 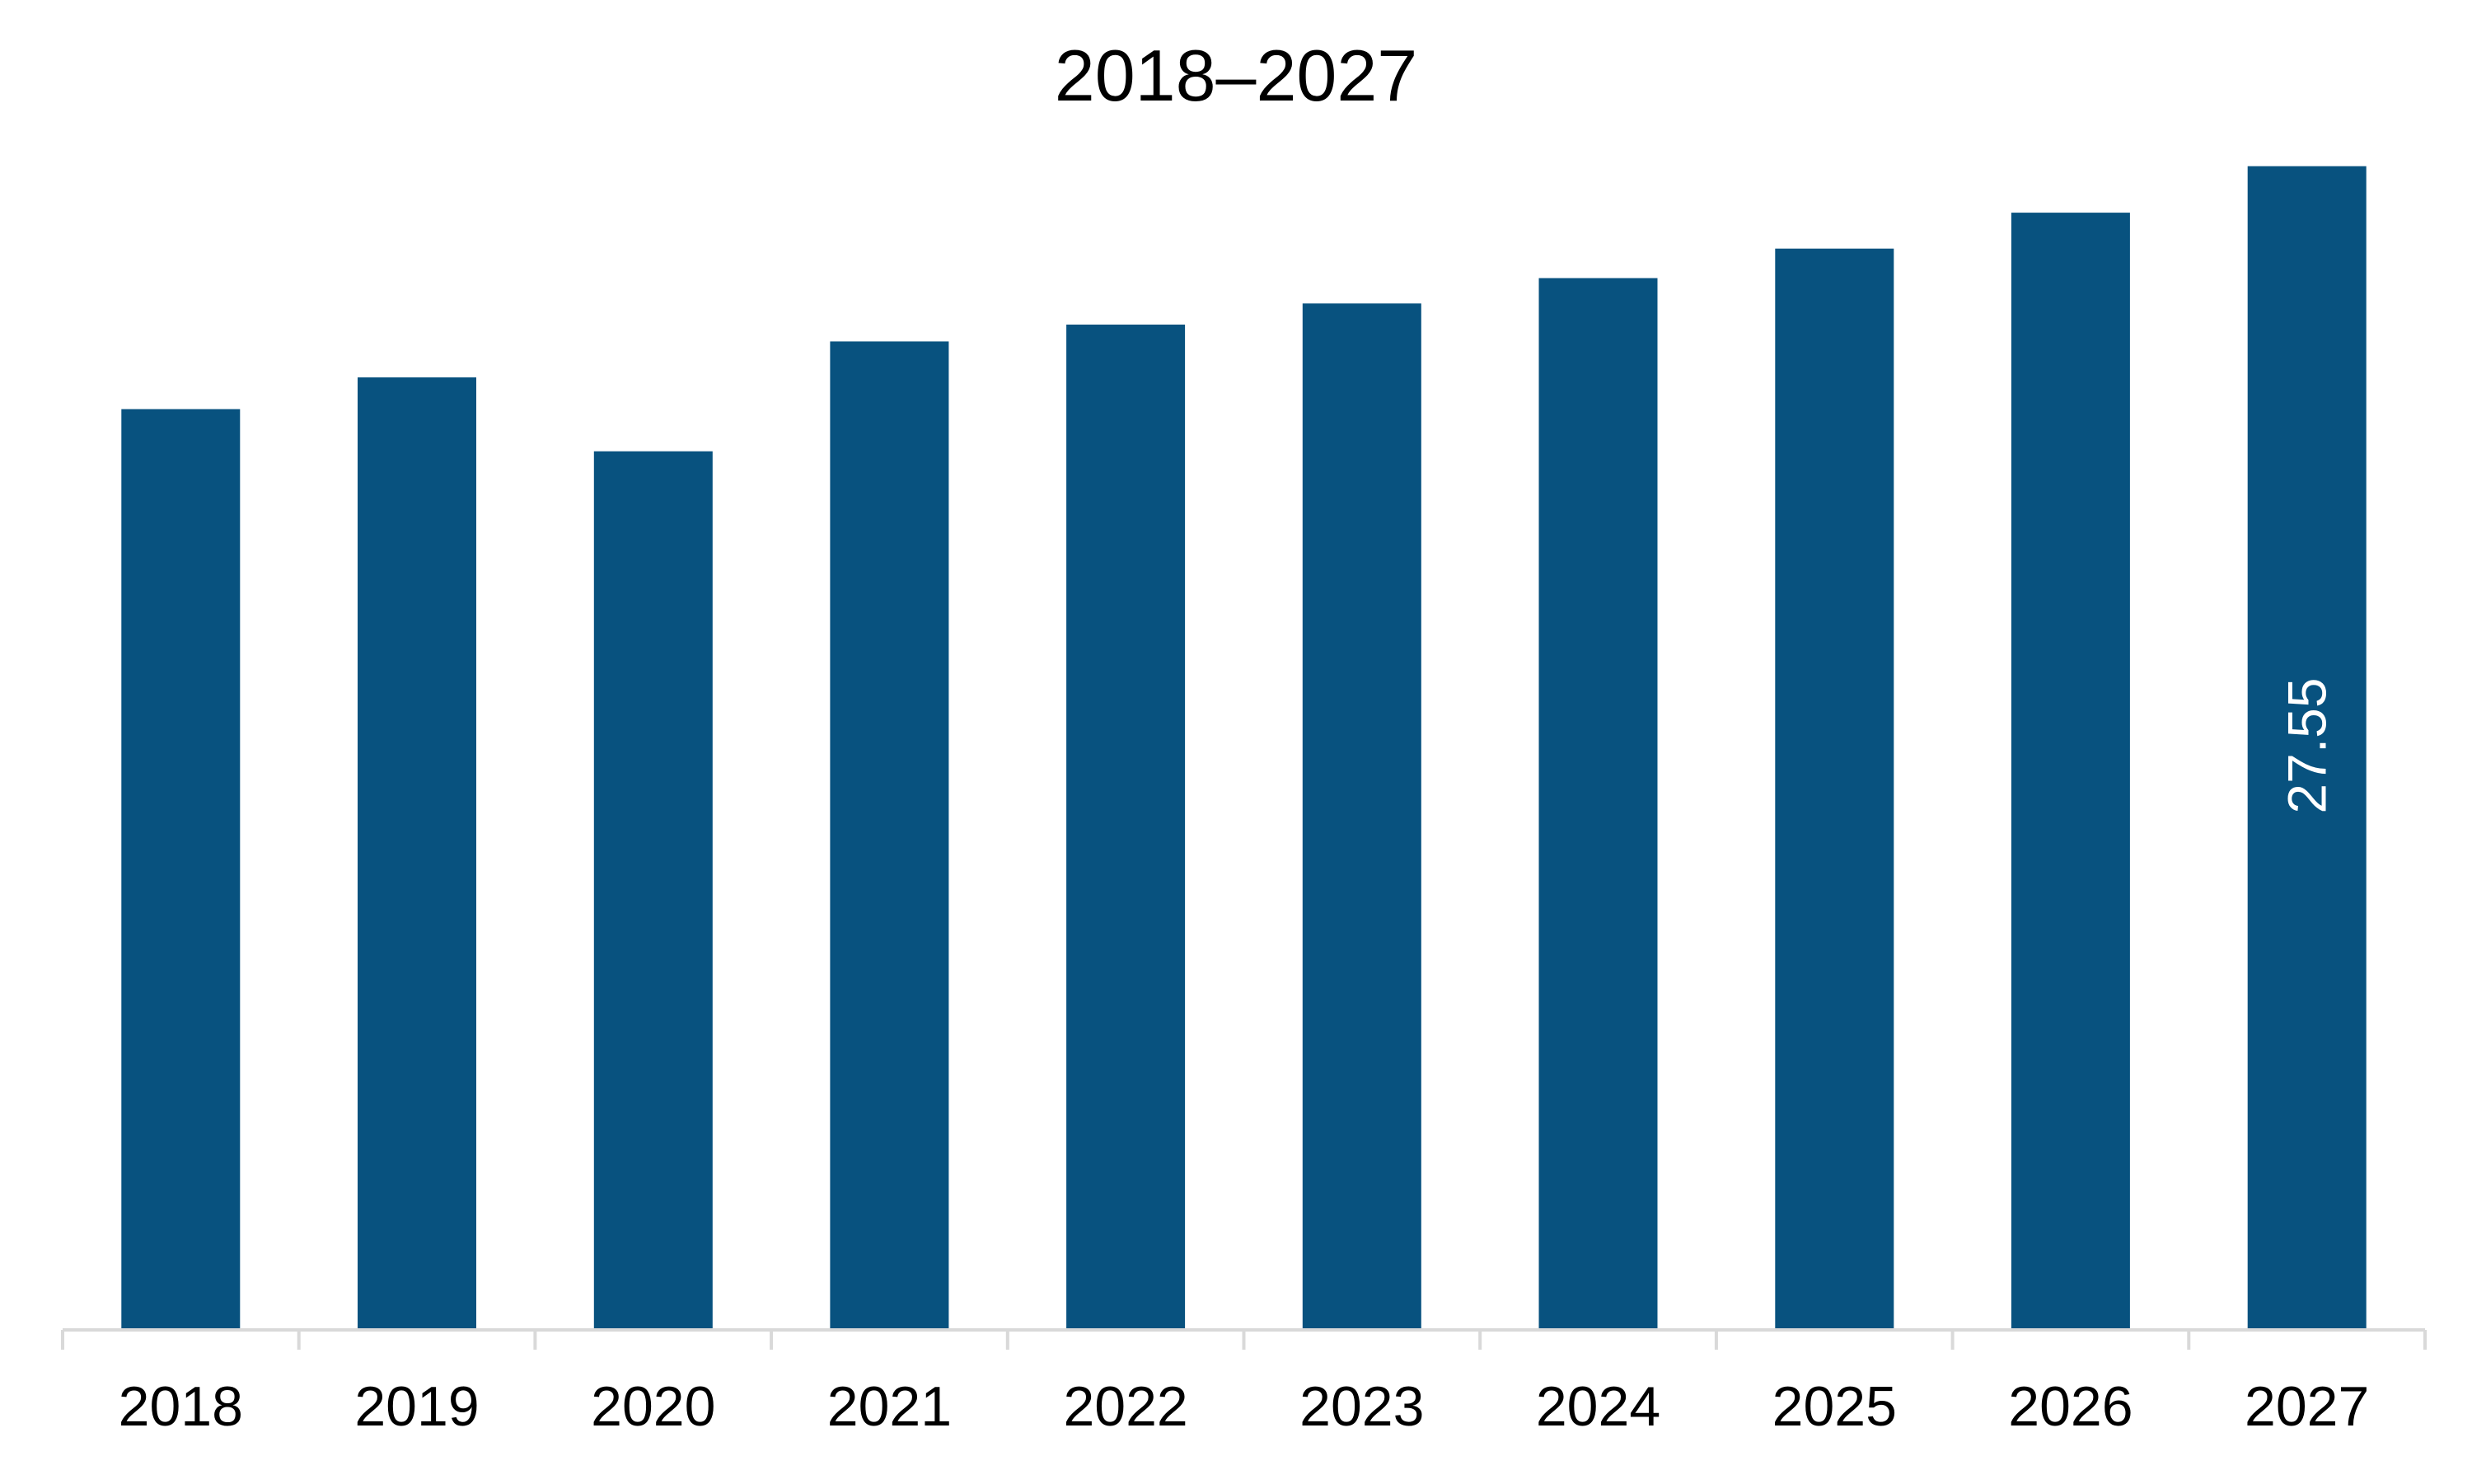 What do you see at coordinates (181, 1407) in the screenshot?
I see `x-tick-label-2018: 2018` at bounding box center [181, 1407].